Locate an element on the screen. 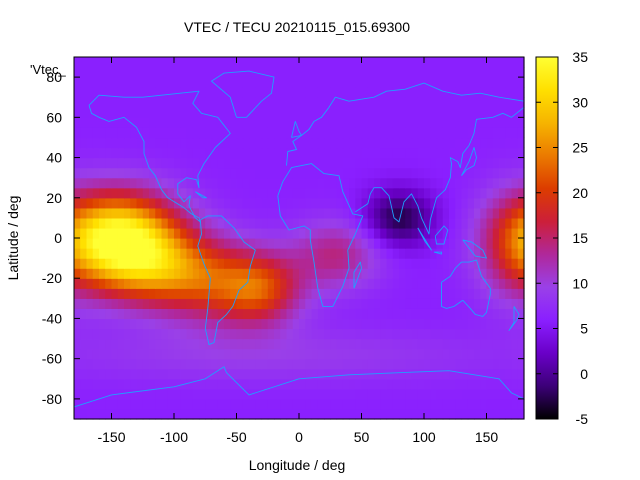 The image size is (640, 480). colorbar-tick-label: 35 is located at coordinates (580, 57).